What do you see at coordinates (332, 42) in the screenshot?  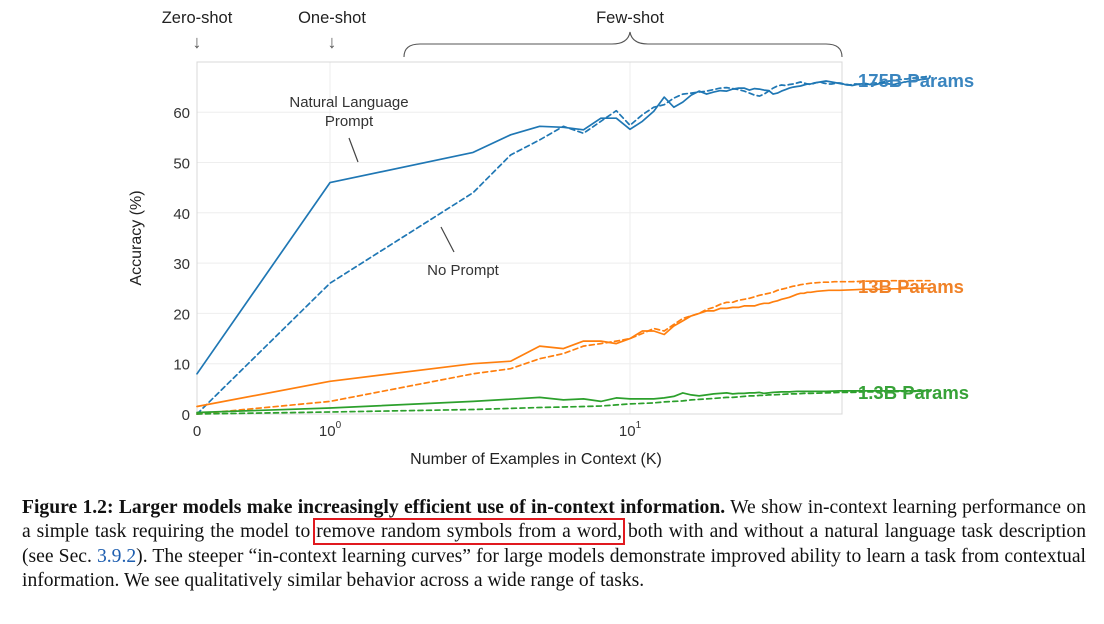 I see `one-shot-arrow-icon: ↓` at bounding box center [332, 42].